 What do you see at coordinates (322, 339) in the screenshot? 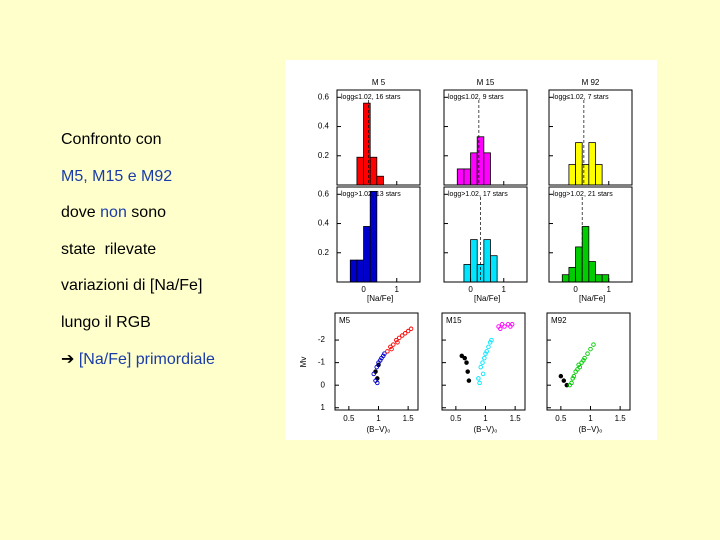
I see `y-tick-label: -2` at bounding box center [322, 339].